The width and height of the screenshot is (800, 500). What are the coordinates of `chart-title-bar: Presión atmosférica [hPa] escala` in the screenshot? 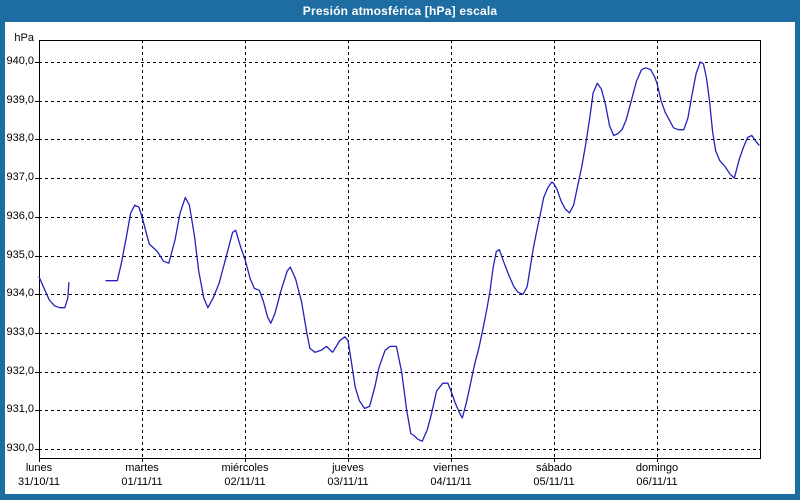 It's located at (400, 11).